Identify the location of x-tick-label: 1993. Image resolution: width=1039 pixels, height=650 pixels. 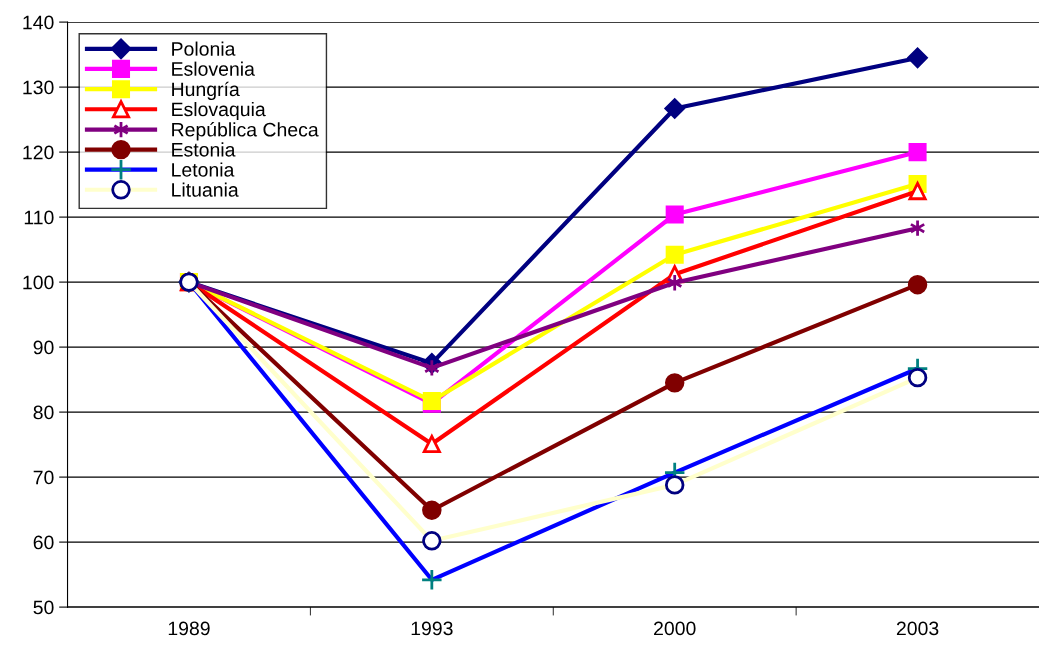
(432, 628).